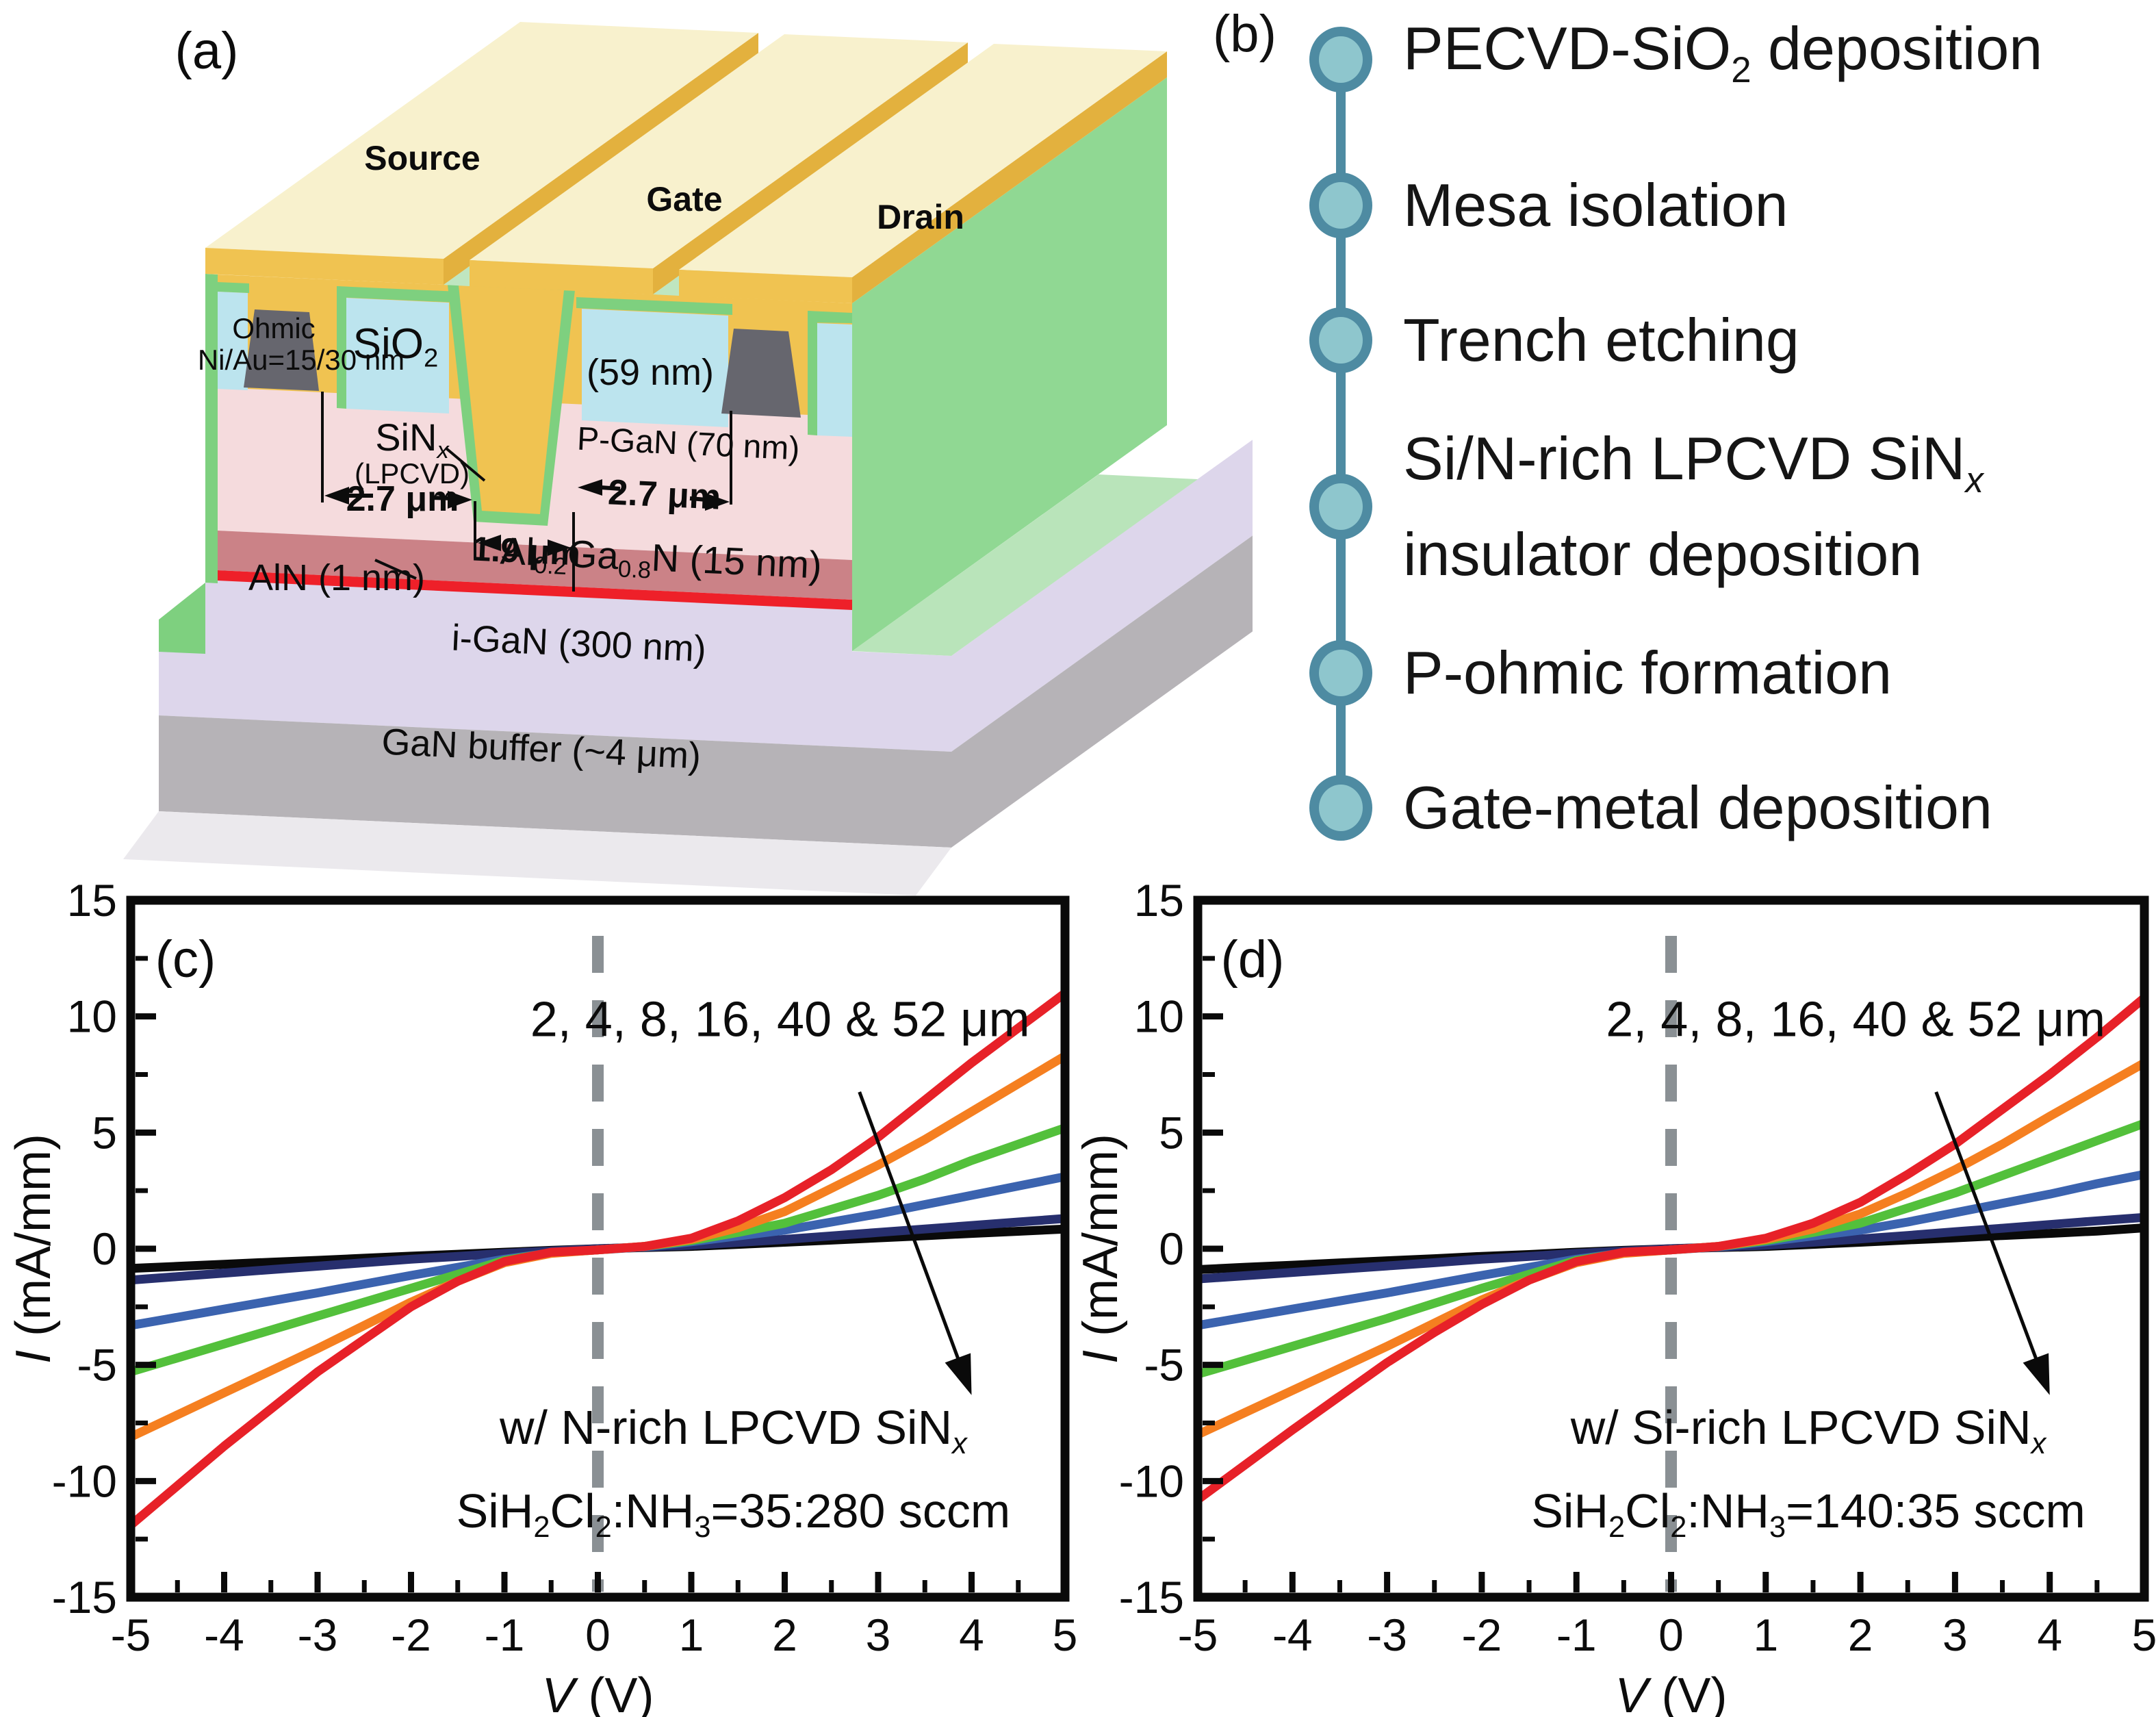 Image resolution: width=2156 pixels, height=1717 pixels. Describe the element at coordinates (336, 578) in the screenshot. I see `aln-label: AlN (1 nm)` at that location.